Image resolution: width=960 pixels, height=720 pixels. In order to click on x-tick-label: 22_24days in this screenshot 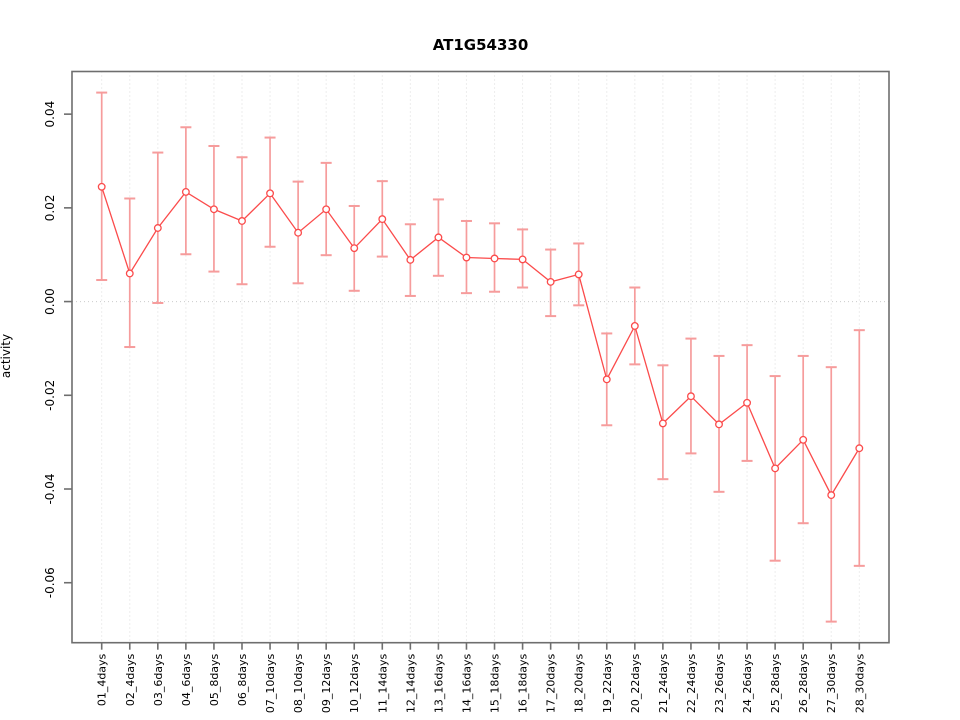, I will do `click(691, 683)`.